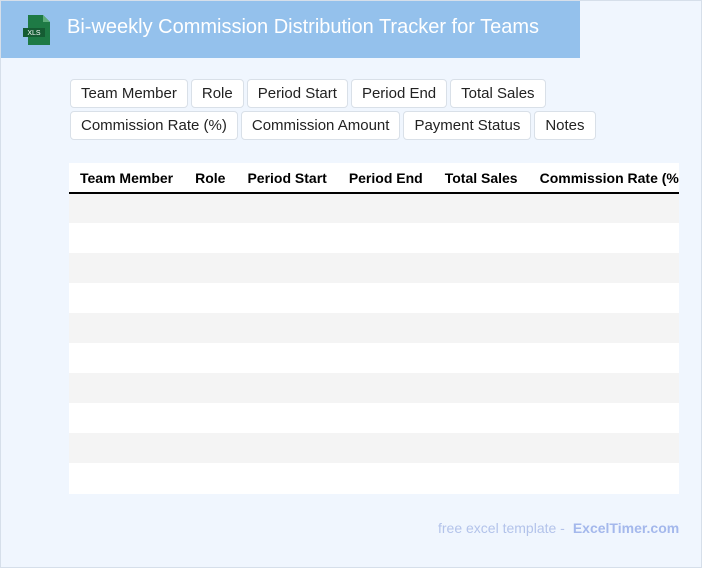 The width and height of the screenshot is (702, 568). I want to click on column-chip: Role, so click(217, 93).